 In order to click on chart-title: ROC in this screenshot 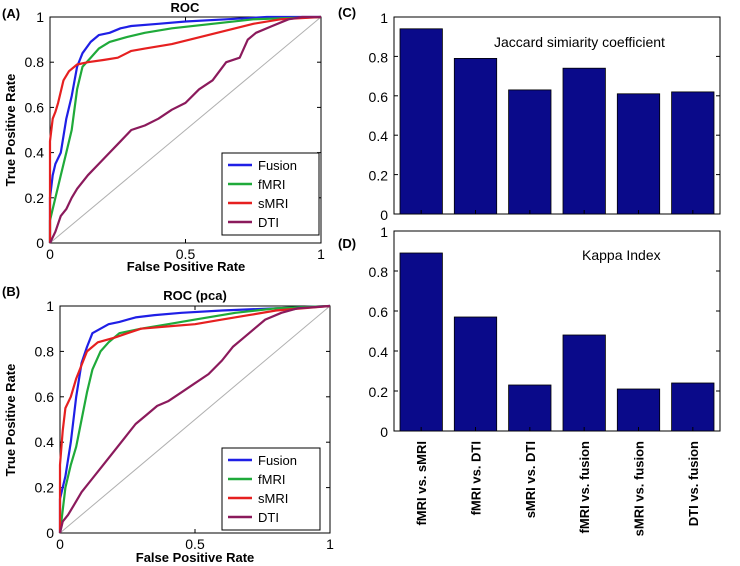, I will do `click(186, 7)`.